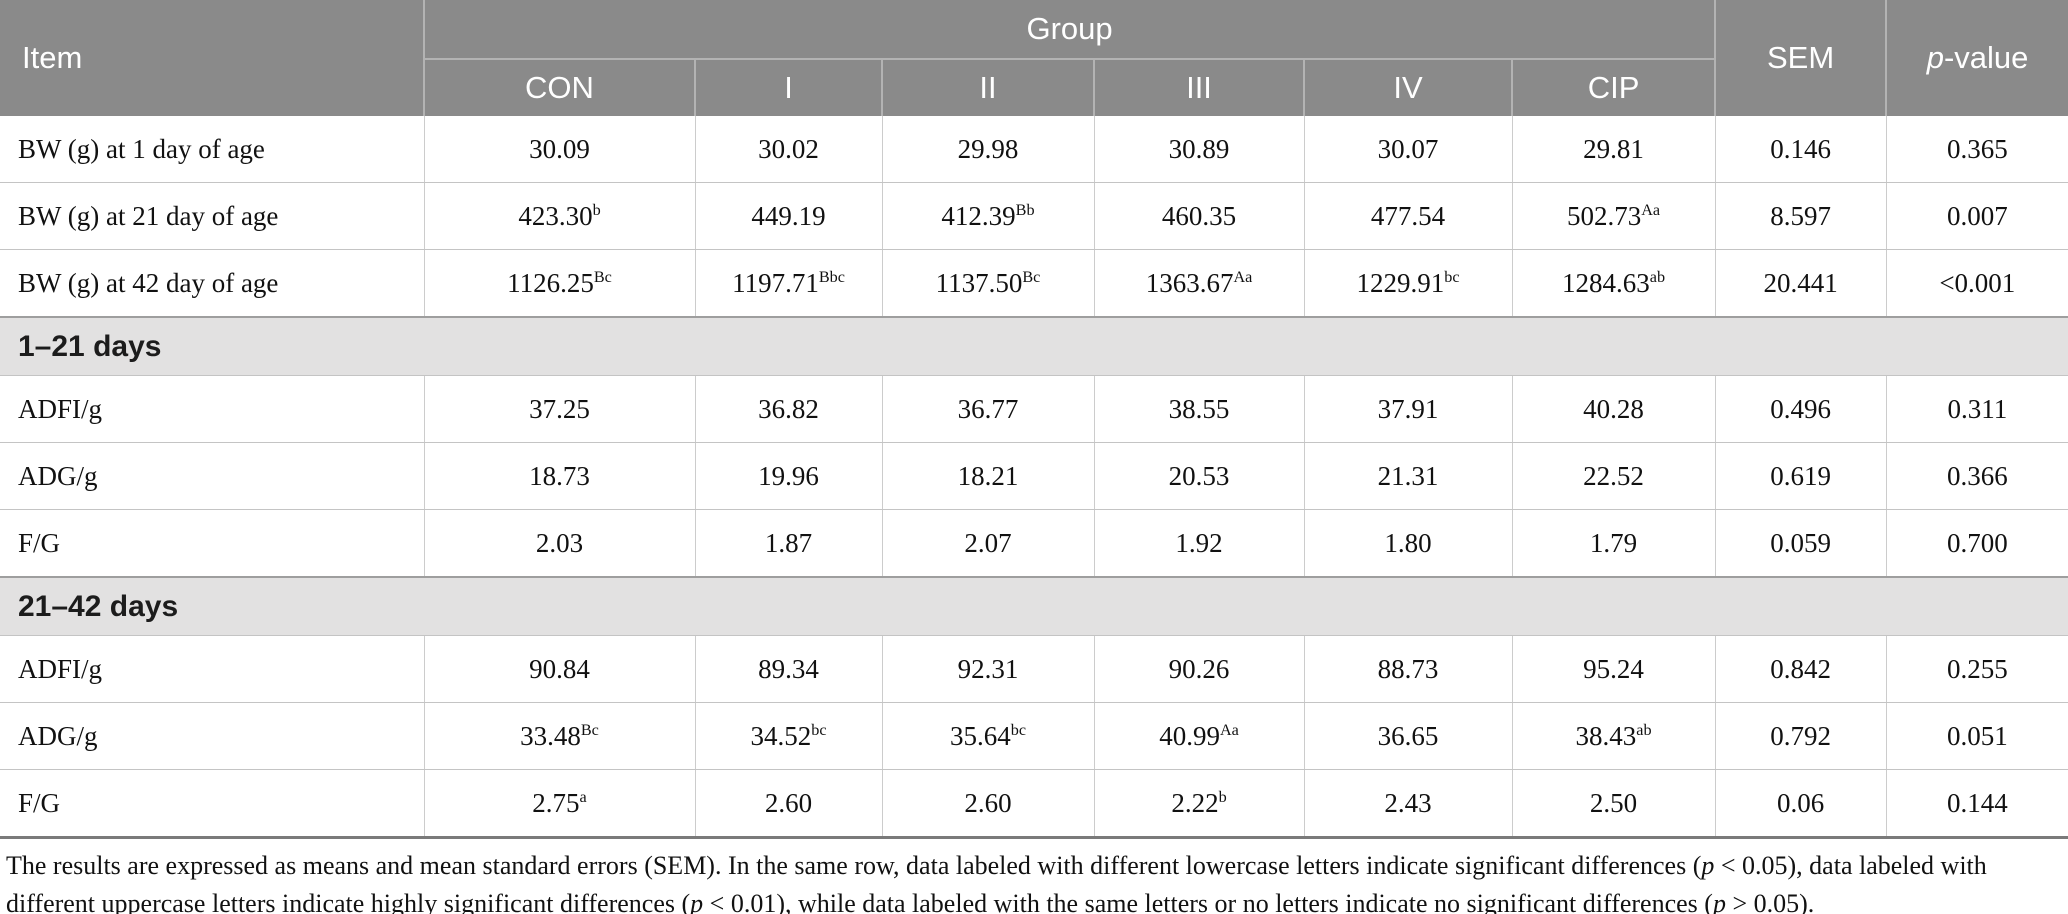 Image resolution: width=2068 pixels, height=914 pixels. Describe the element at coordinates (560, 476) in the screenshot. I see `value-cell: 18.73` at that location.